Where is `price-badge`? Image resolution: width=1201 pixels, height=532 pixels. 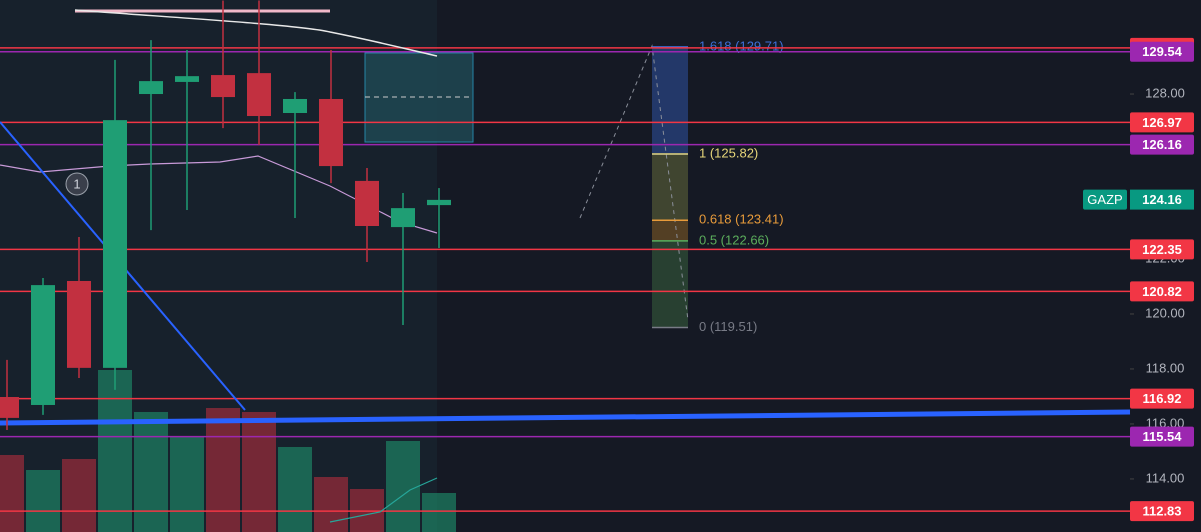 price-badge is located at coordinates (1162, 199).